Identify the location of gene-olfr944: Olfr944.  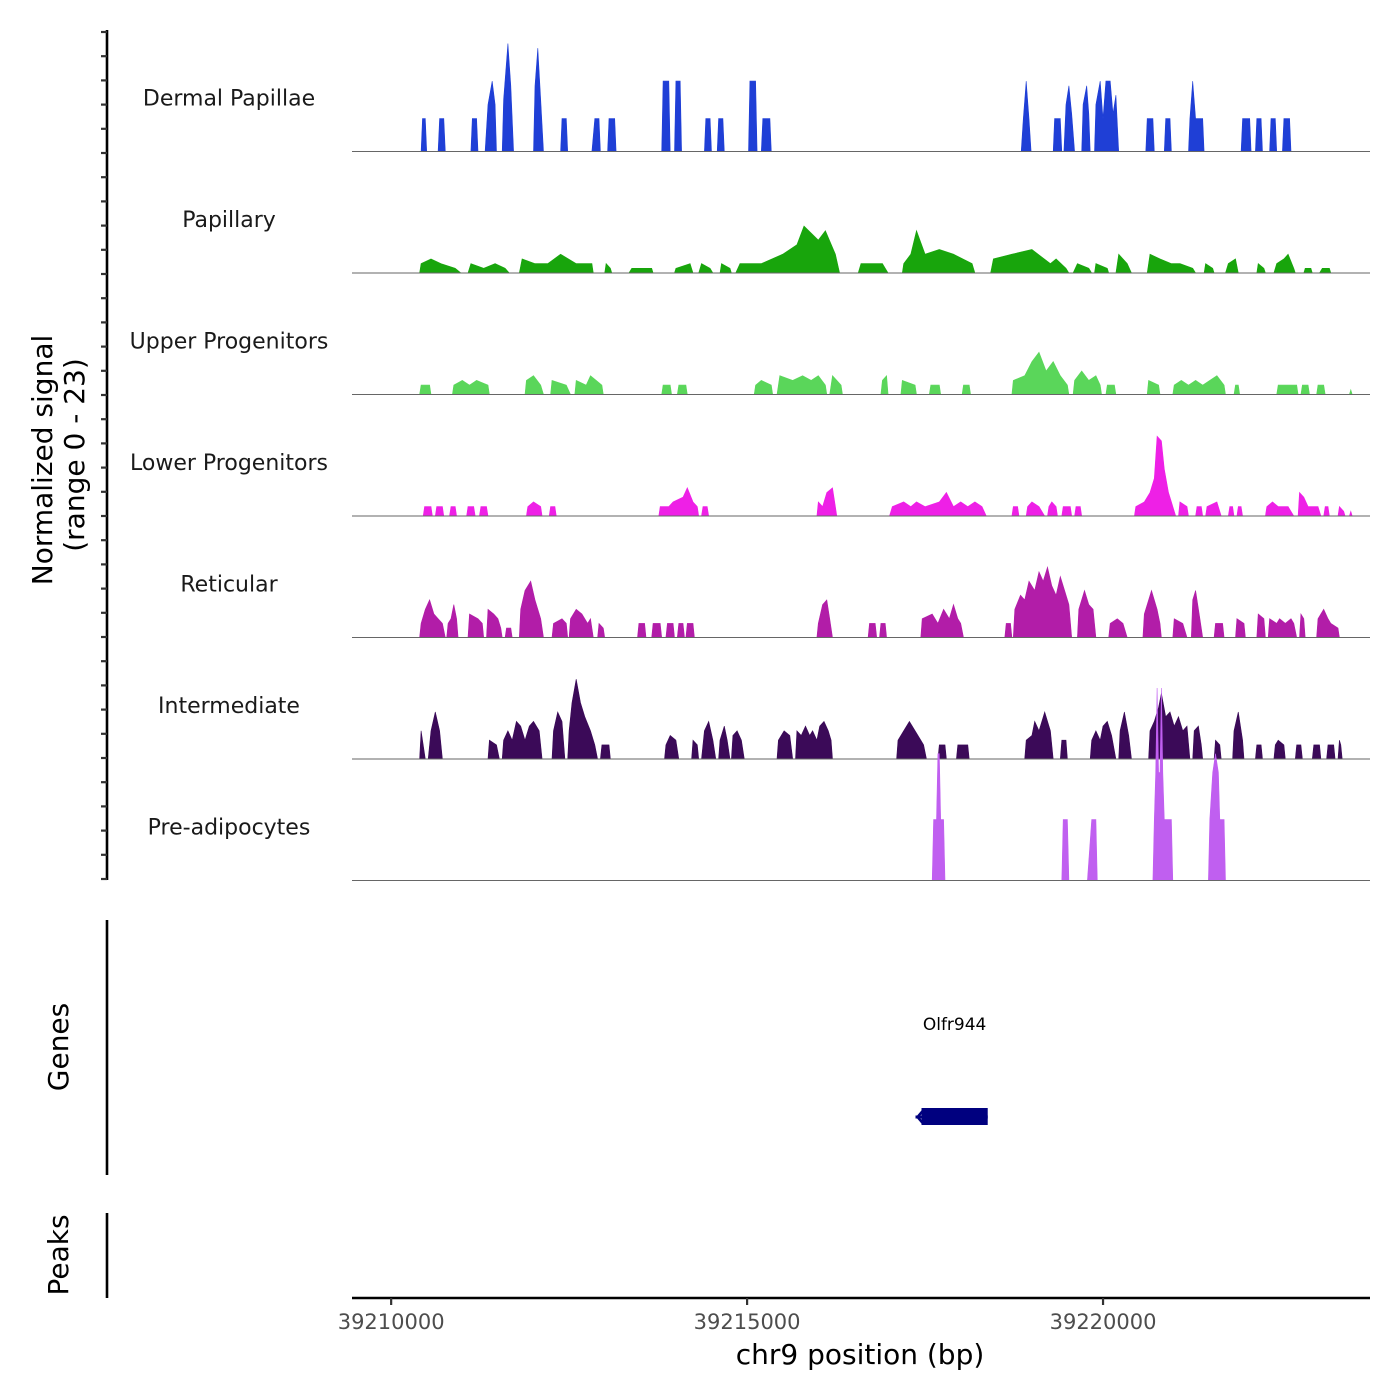
(951, 1070).